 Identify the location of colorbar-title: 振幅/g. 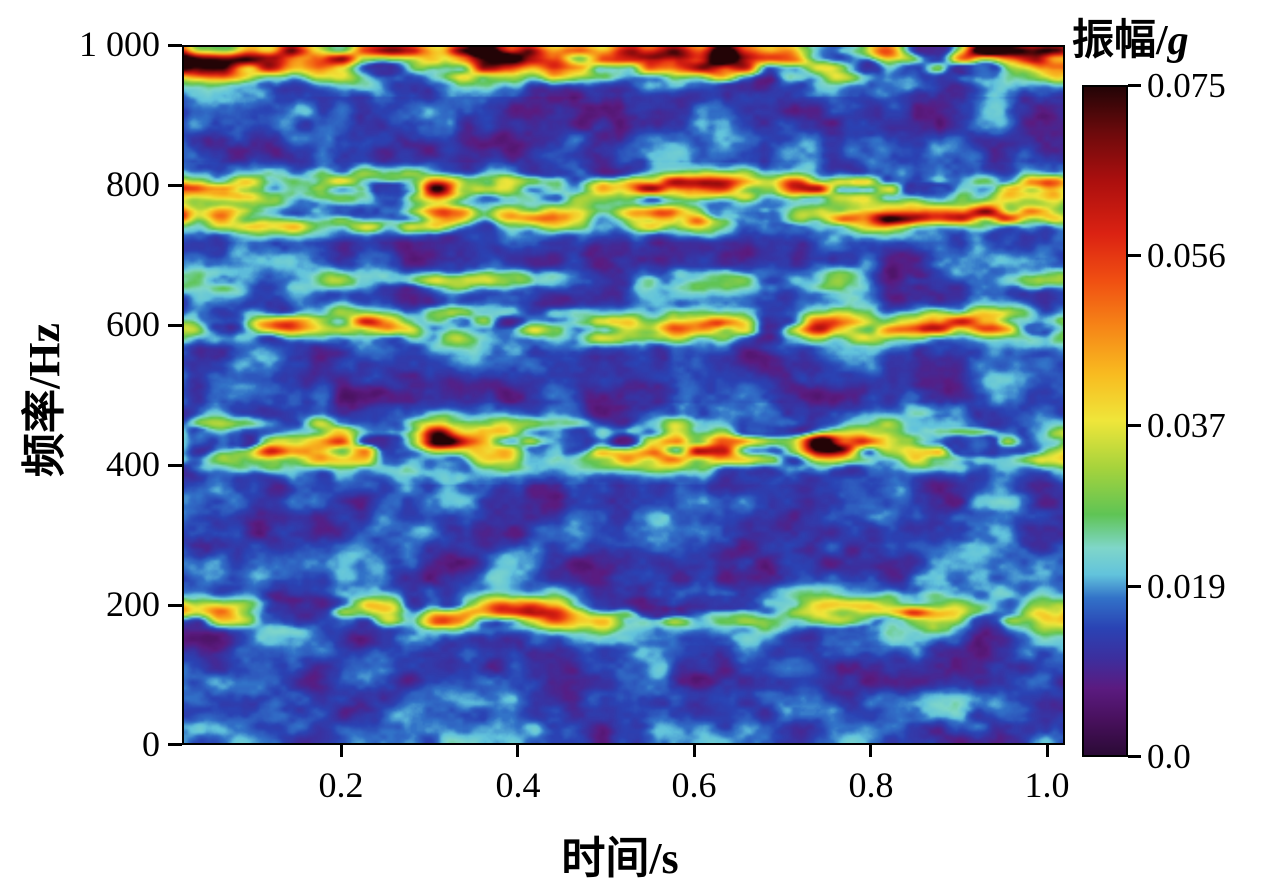
(1130, 36).